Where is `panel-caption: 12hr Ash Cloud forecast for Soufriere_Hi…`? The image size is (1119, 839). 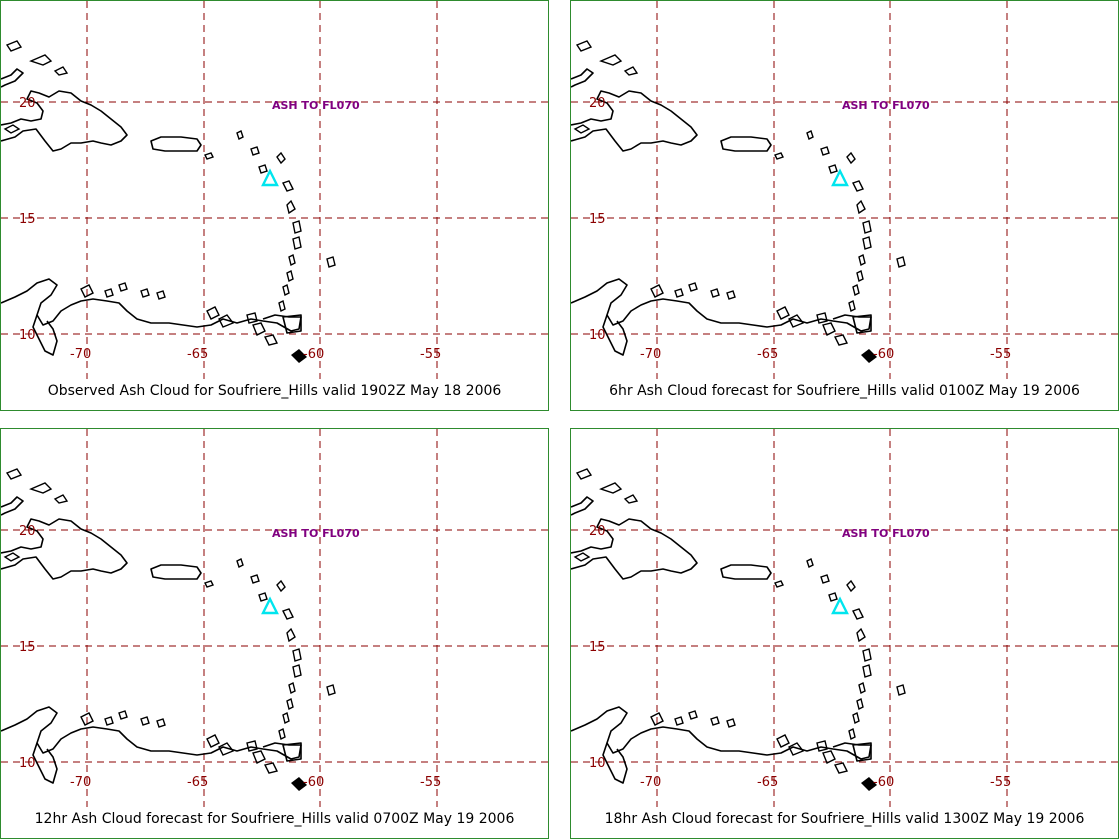 panel-caption: 12hr Ash Cloud forecast for Soufriere_Hi… is located at coordinates (274, 819).